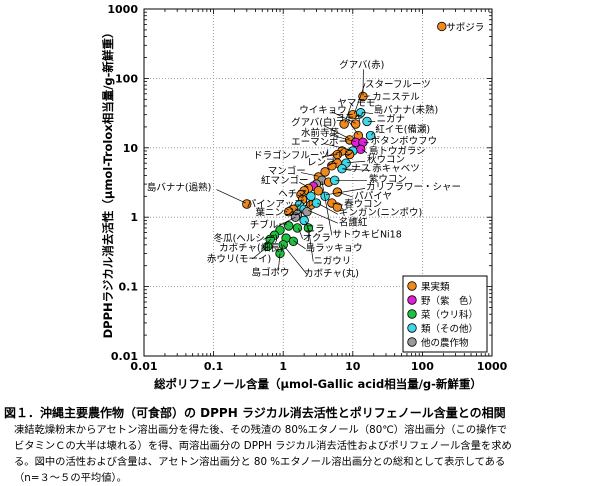  What do you see at coordinates (179, 188) in the screenshot?
I see `point-label: 島バナナ(過熟)` at bounding box center [179, 188].